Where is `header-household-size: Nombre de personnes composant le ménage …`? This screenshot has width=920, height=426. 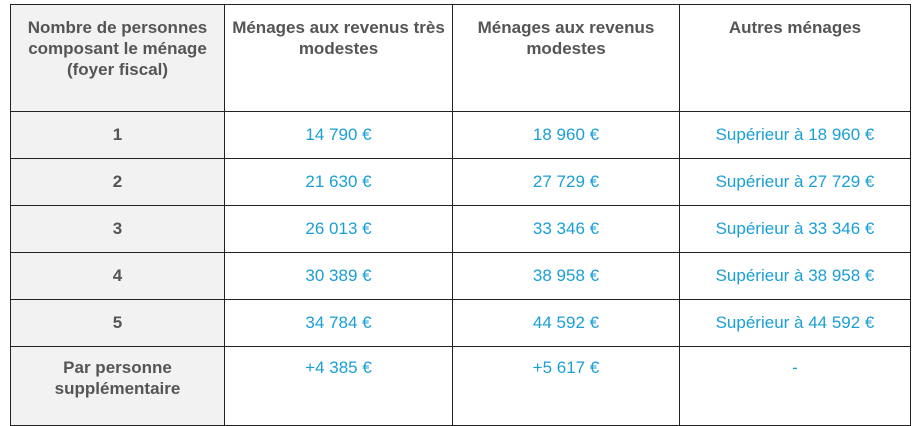 header-household-size: Nombre de personnes composant le ménage … is located at coordinates (117, 58).